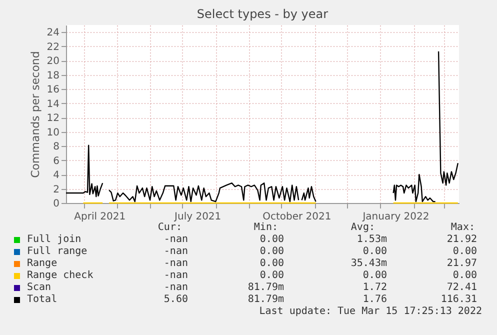 This screenshot has height=335, width=497. I want to click on y-tick-label: 24, so click(53, 33).